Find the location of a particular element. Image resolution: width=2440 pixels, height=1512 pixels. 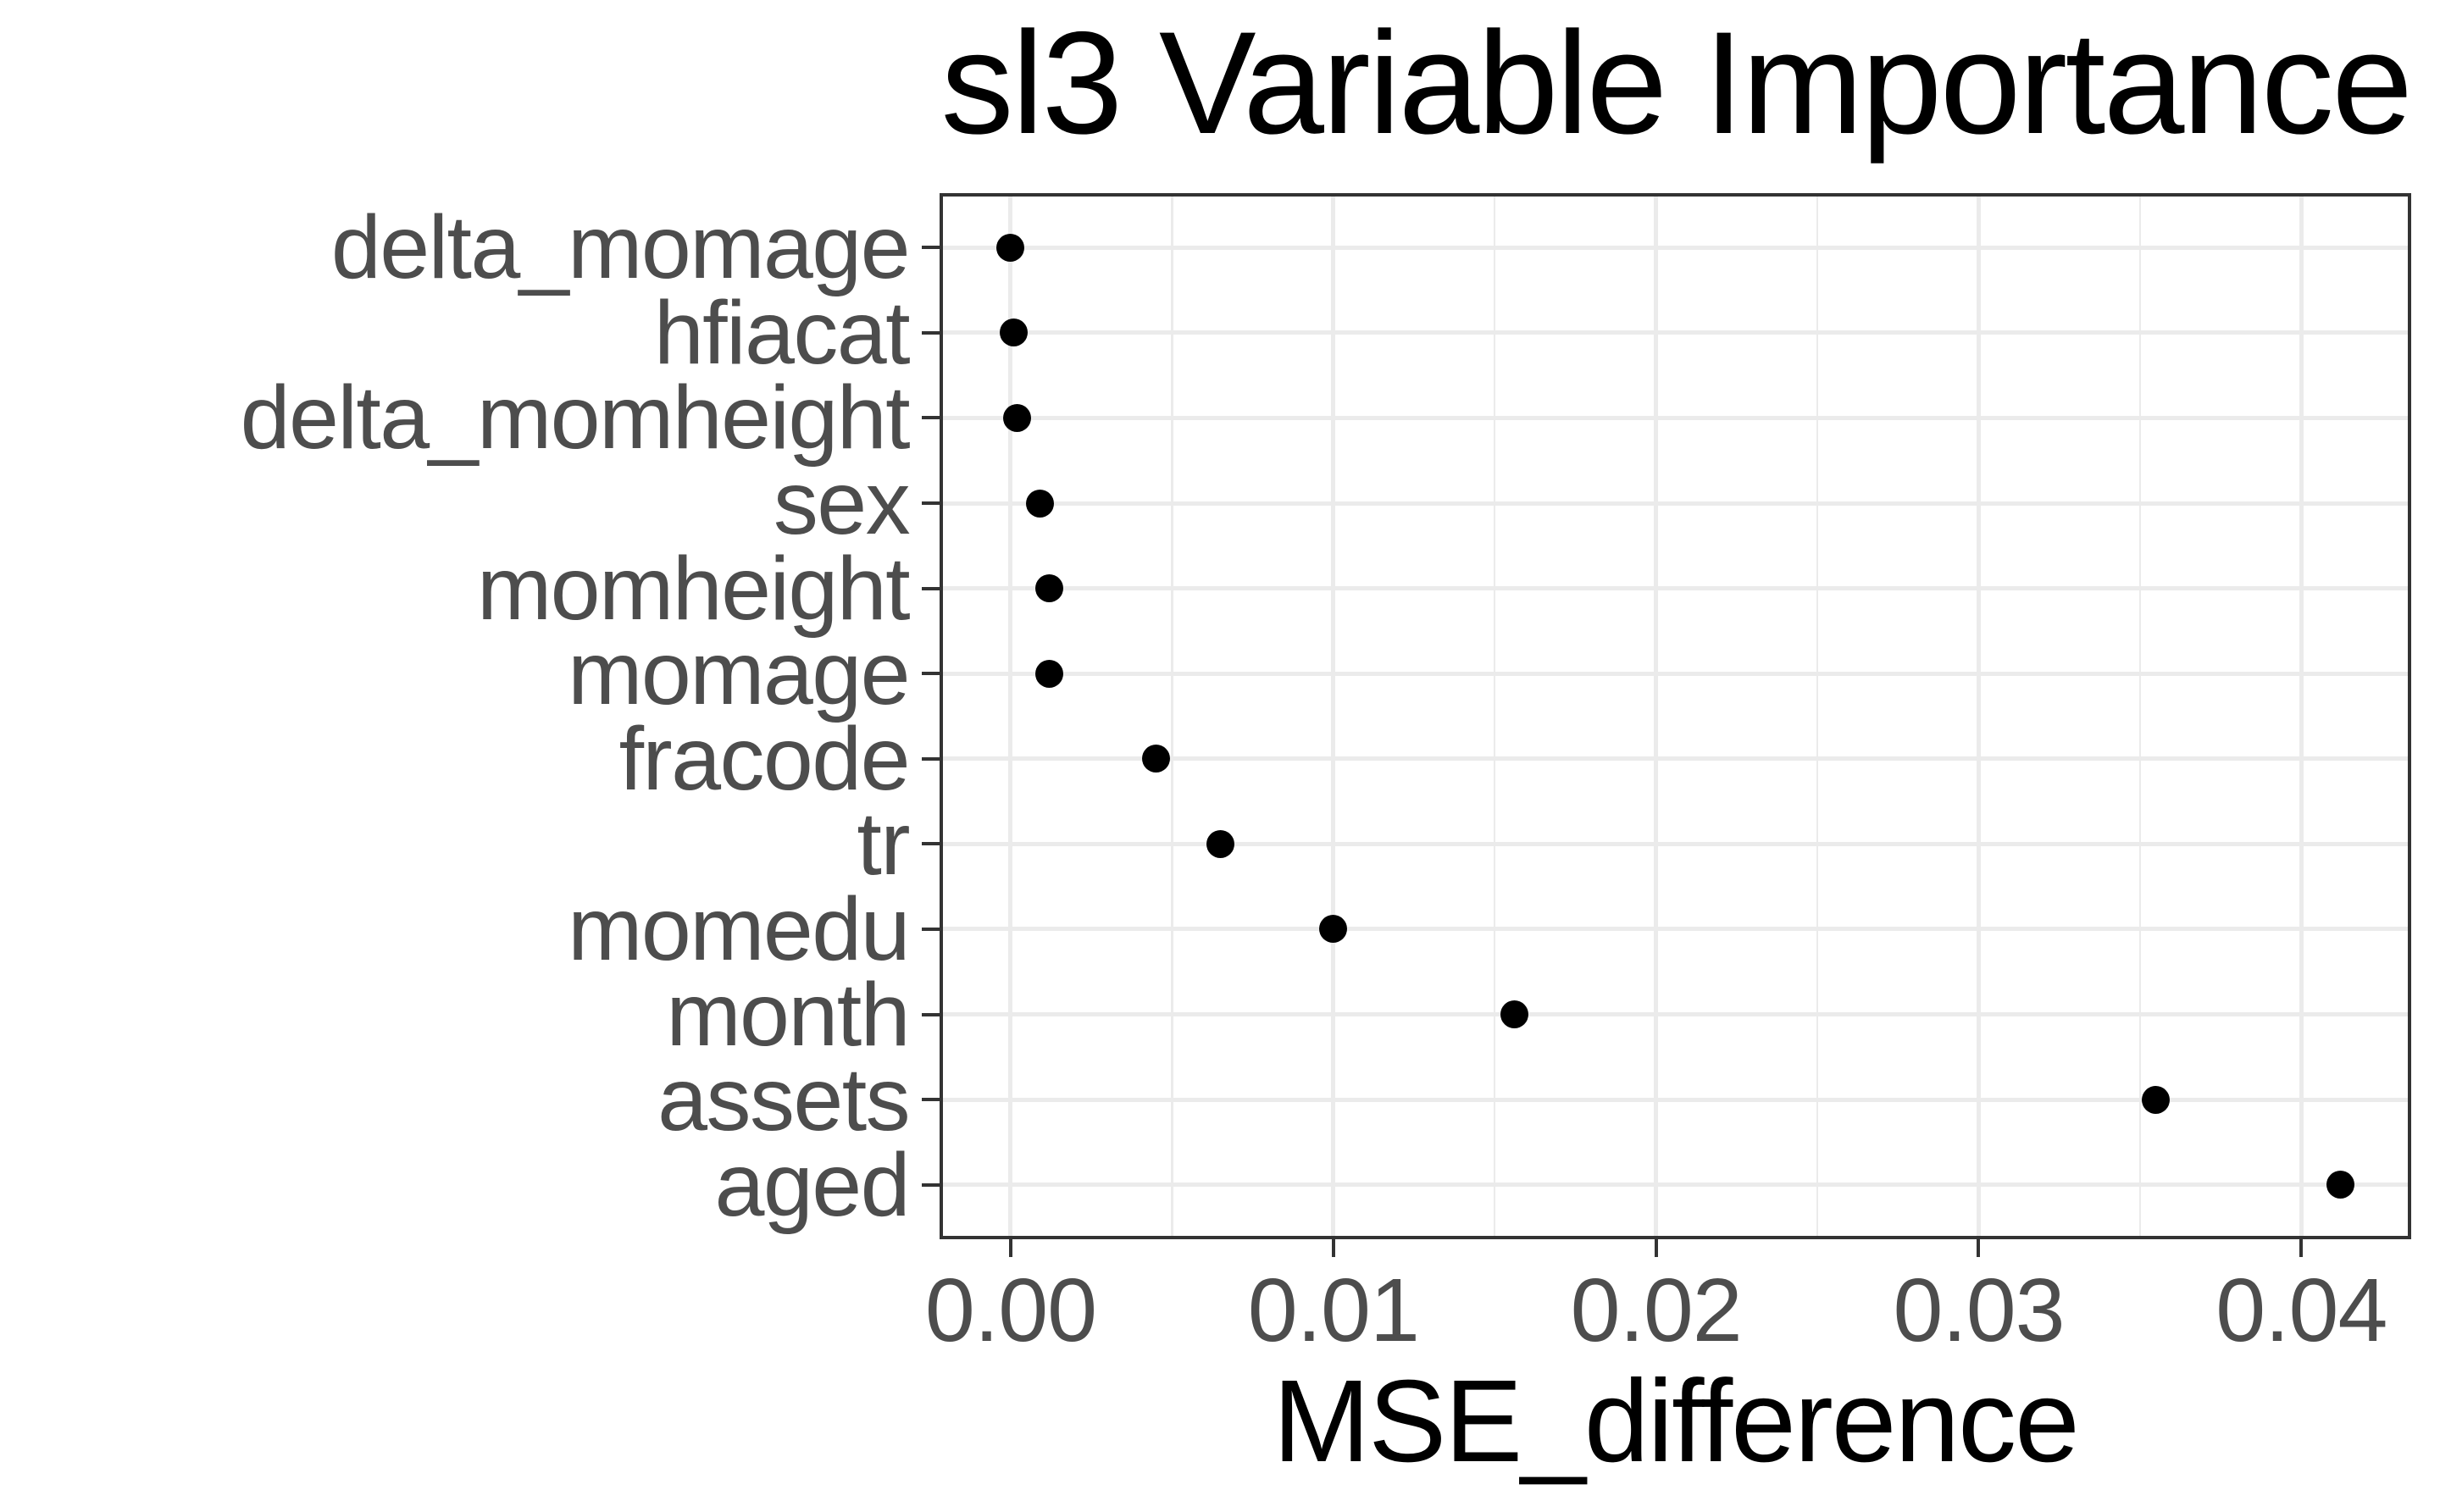

data-point-aged is located at coordinates (2340, 1185).